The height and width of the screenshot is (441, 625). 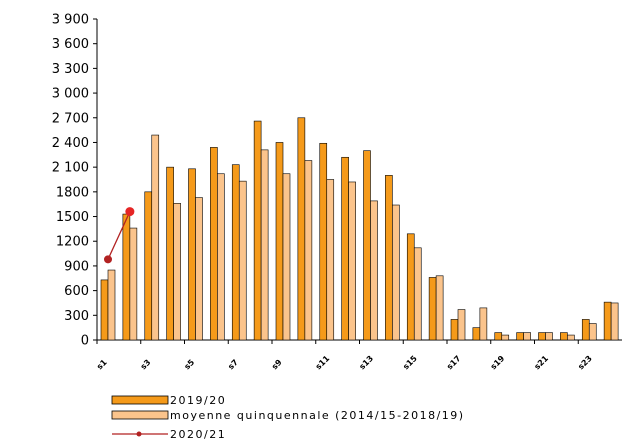 What do you see at coordinates (70, 69) in the screenshot?
I see `y-tick-label: 3 300` at bounding box center [70, 69].